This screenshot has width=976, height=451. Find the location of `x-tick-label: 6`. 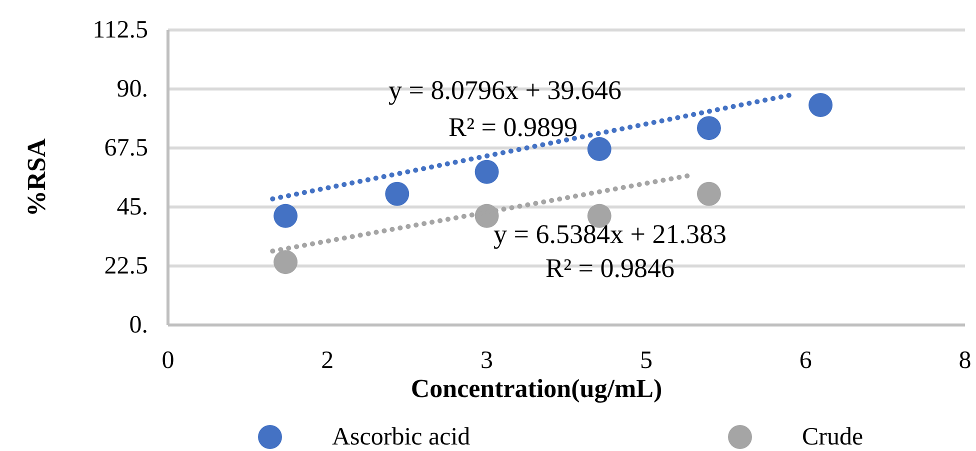

x-tick-label: 6 is located at coordinates (805, 360).